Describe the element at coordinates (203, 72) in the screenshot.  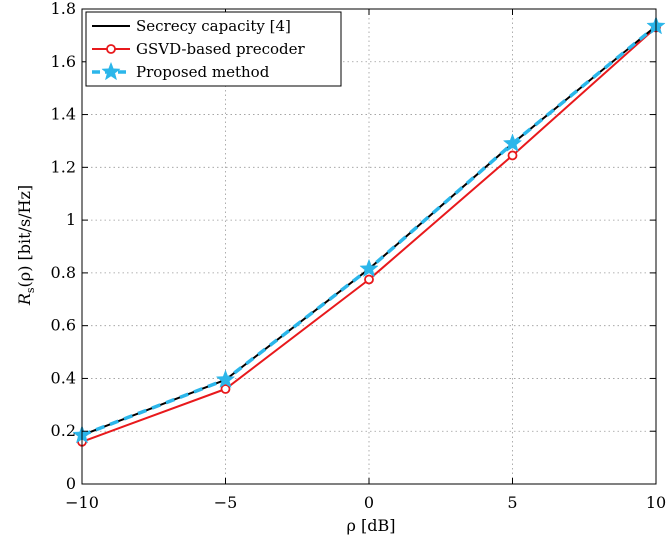
I see `legend-label-proposed-method: Proposed method` at that location.